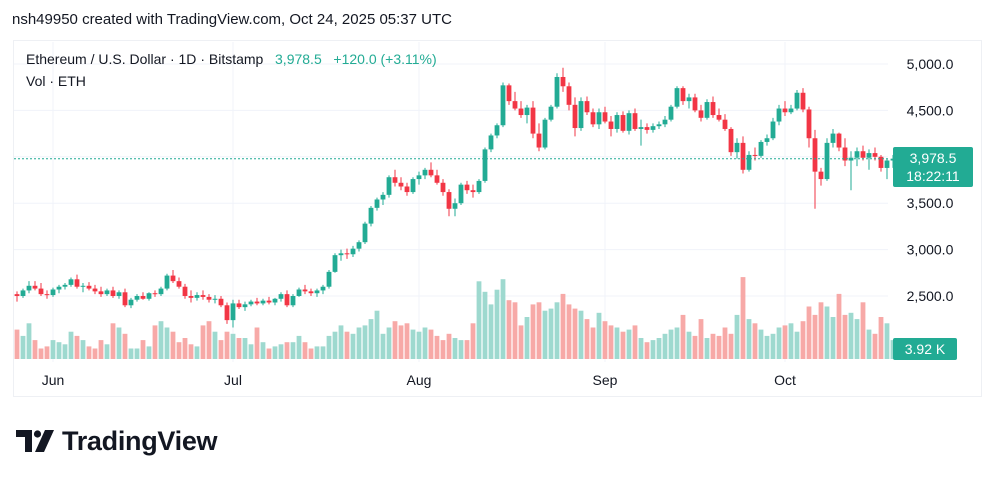  Describe the element at coordinates (933, 176) in the screenshot. I see `bar-countdown: 18:22:11` at that location.